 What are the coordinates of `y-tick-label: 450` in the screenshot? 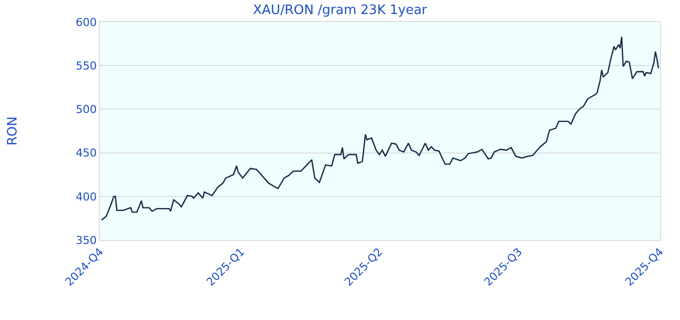 It's located at (86, 153).